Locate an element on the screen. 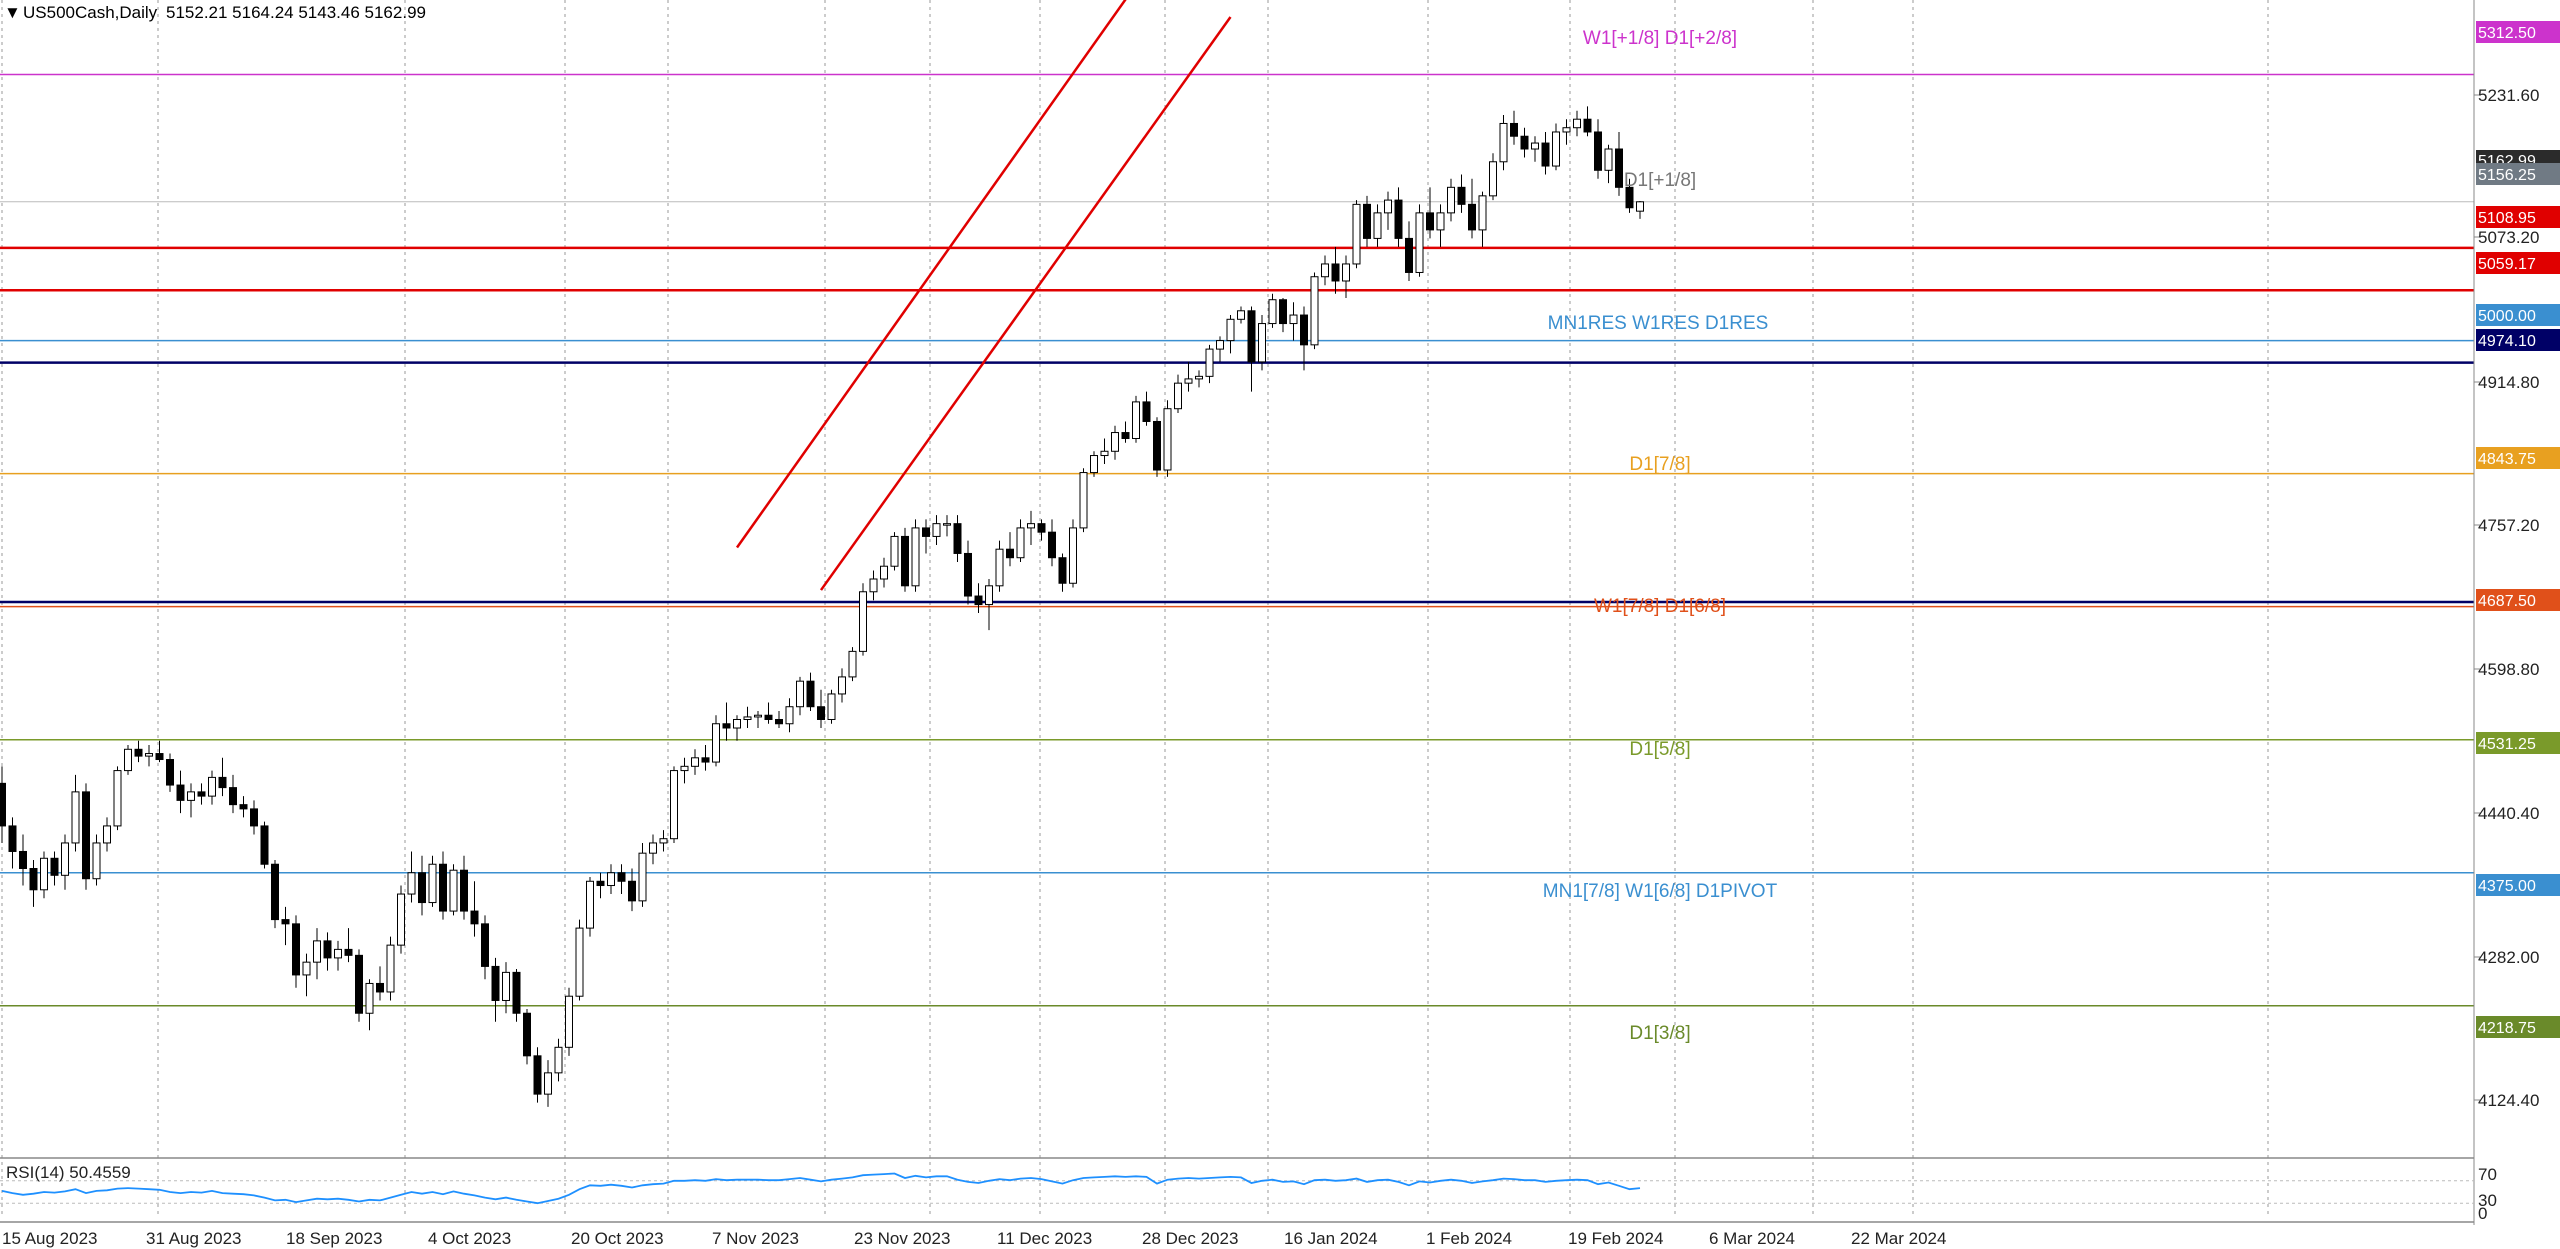  date-tick-label: 16 Jan 2024 is located at coordinates (1331, 1238).